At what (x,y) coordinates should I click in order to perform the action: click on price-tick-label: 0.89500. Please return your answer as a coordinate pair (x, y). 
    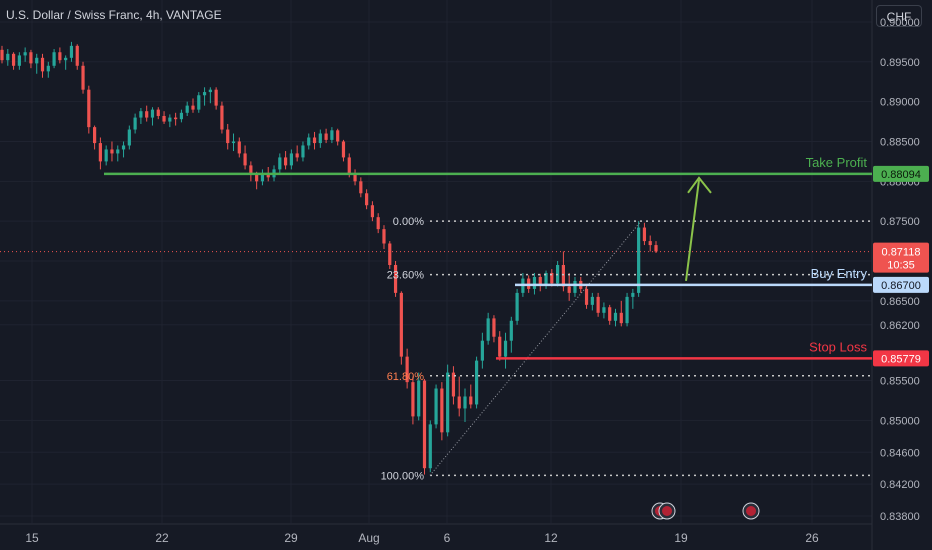
    Looking at the image, I should click on (900, 63).